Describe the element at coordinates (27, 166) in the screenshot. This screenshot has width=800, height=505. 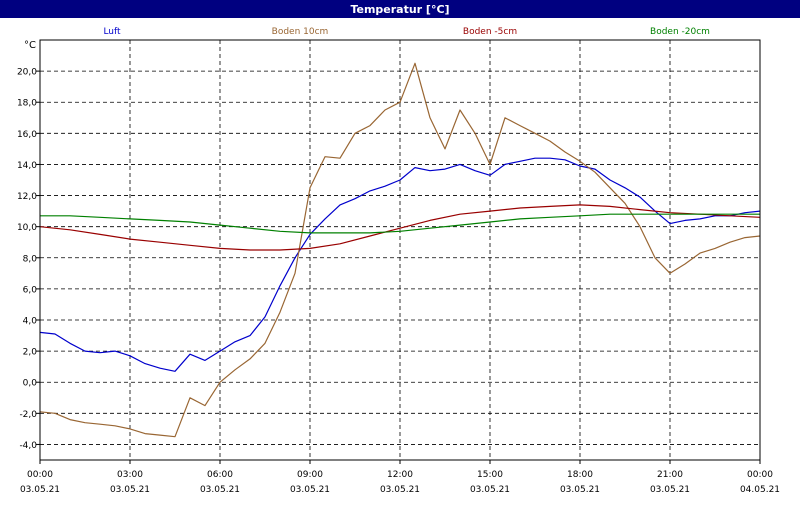
I see `y-tick-label: 14,0` at that location.